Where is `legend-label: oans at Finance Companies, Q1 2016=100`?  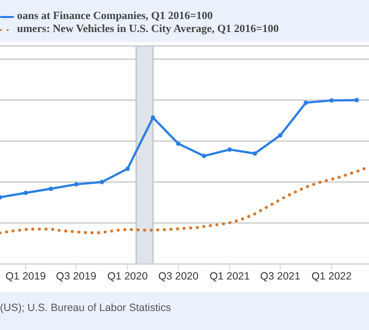 legend-label: oans at Finance Companies, Q1 2016=100 is located at coordinates (115, 16).